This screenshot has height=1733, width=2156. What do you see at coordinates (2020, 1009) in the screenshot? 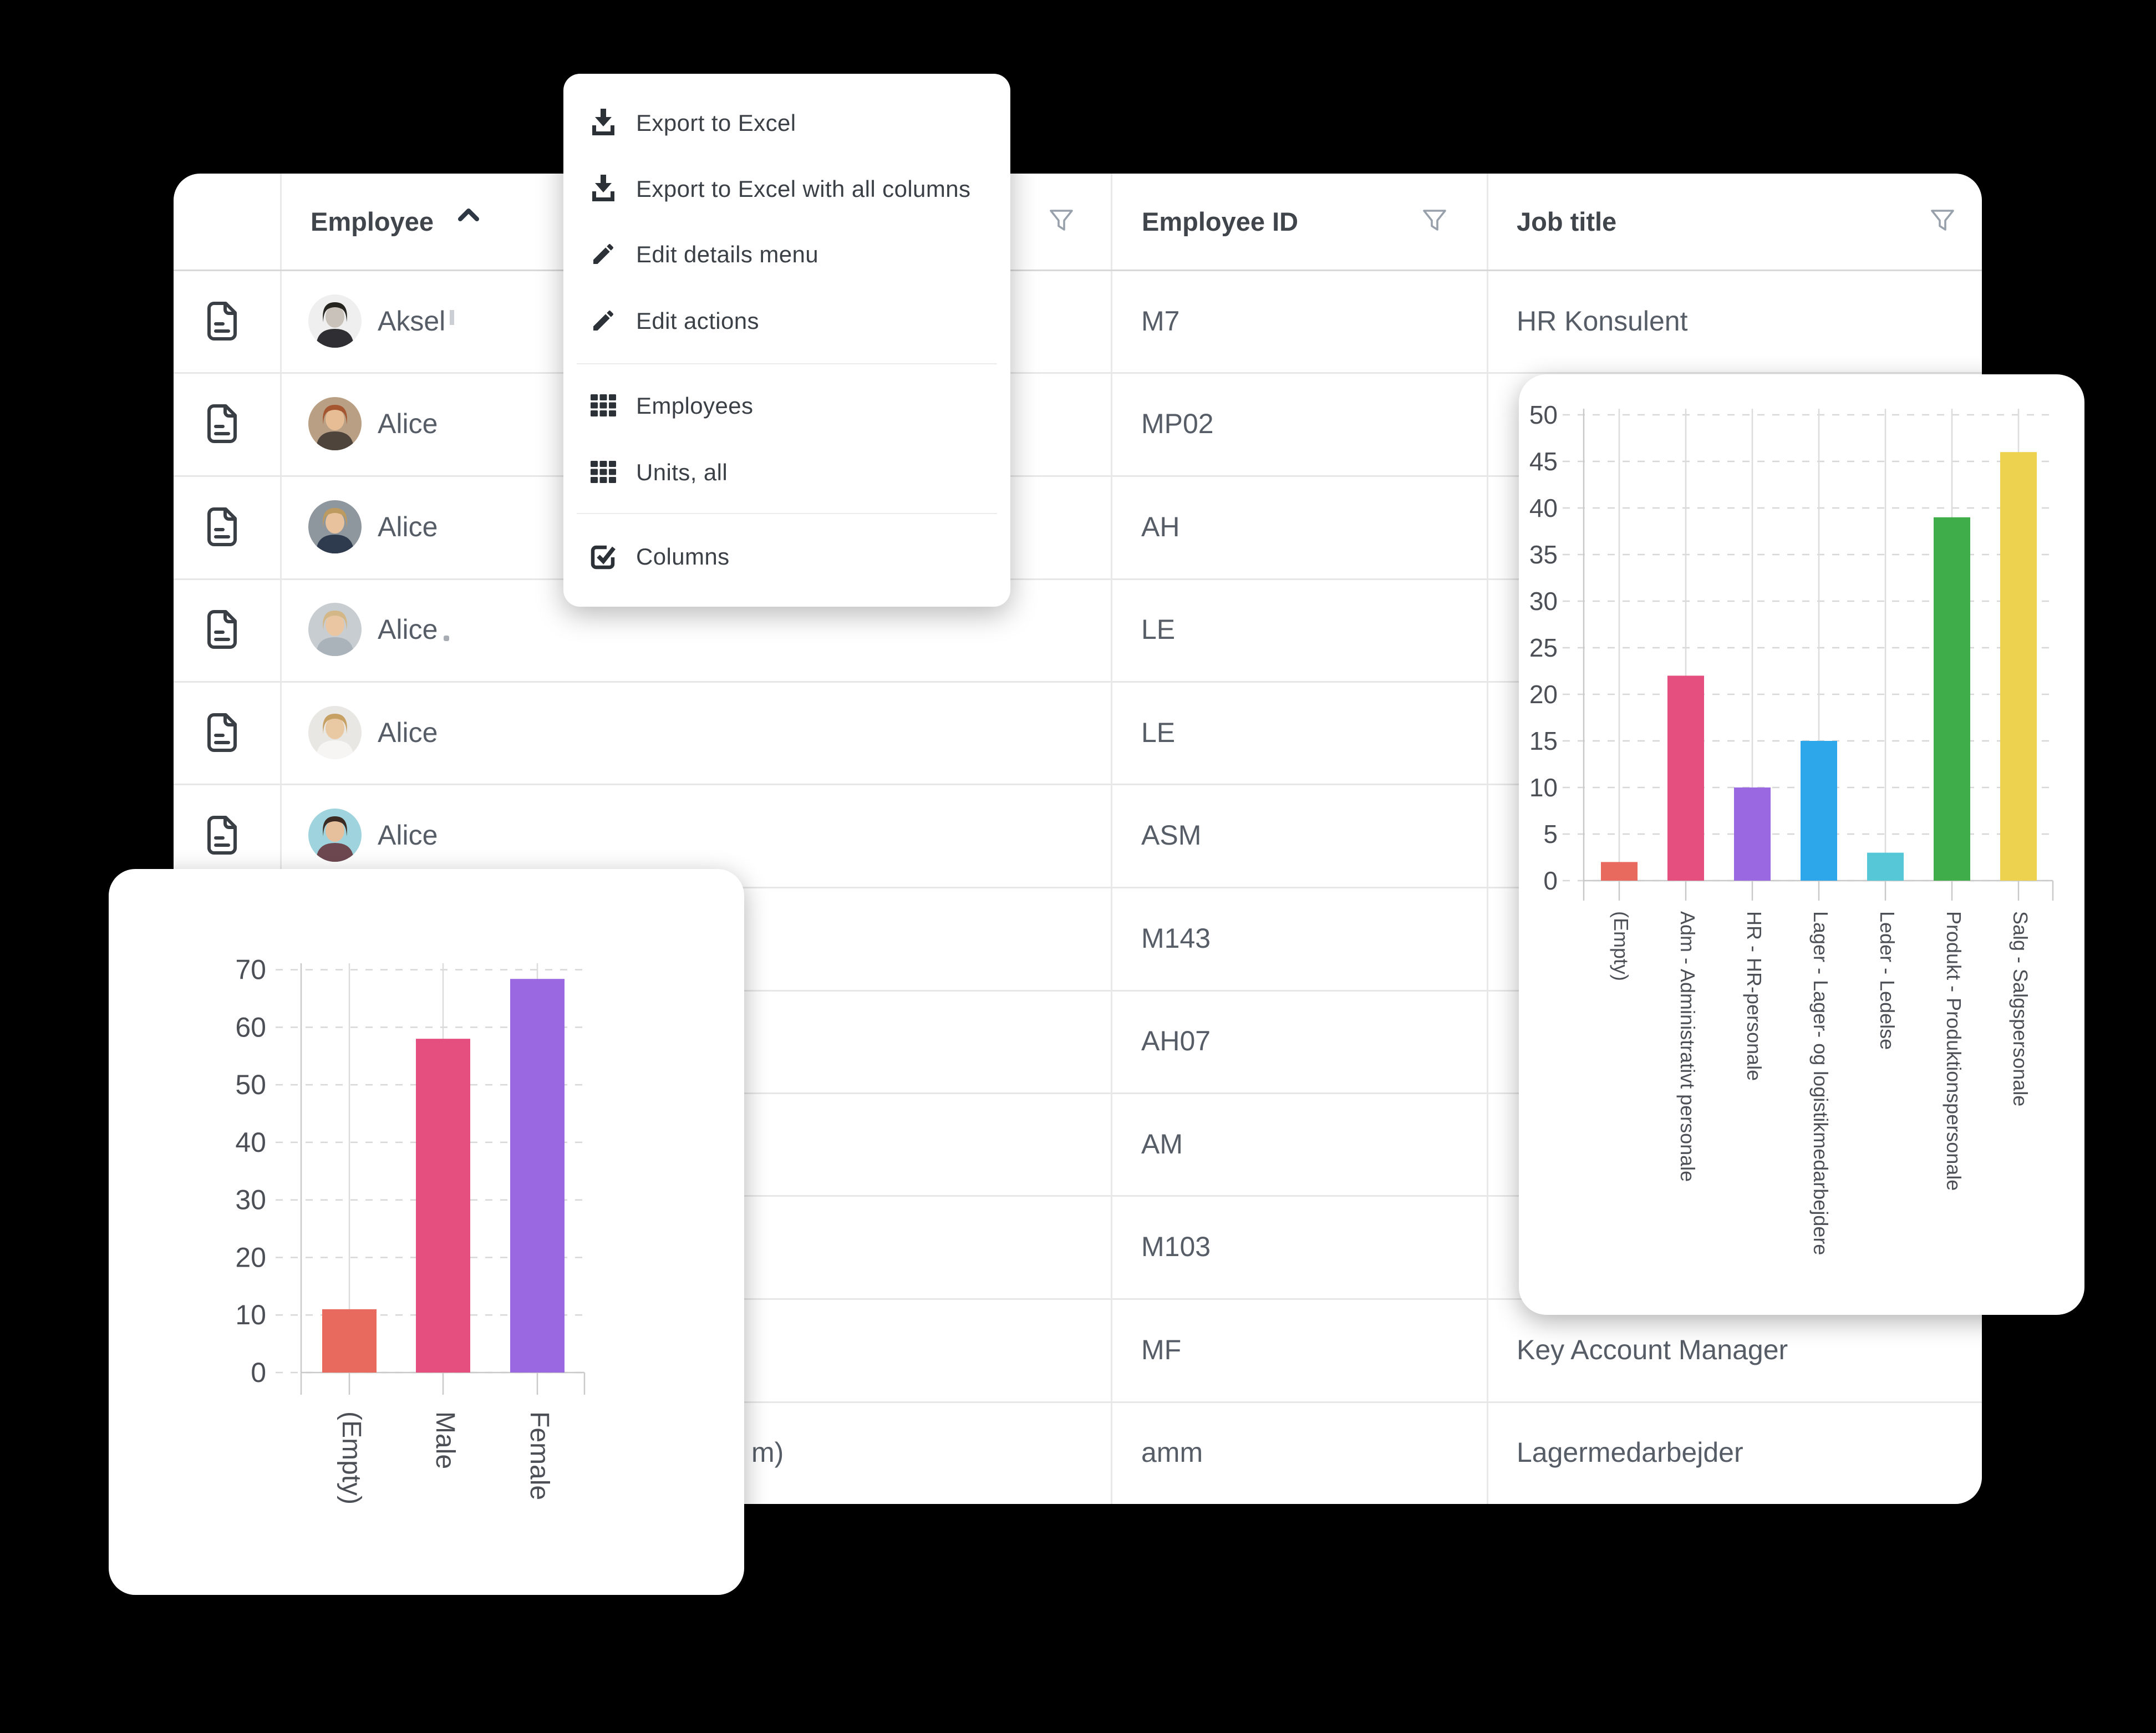
I see `svg-text: Salg - Salgspersonale` at bounding box center [2020, 1009].